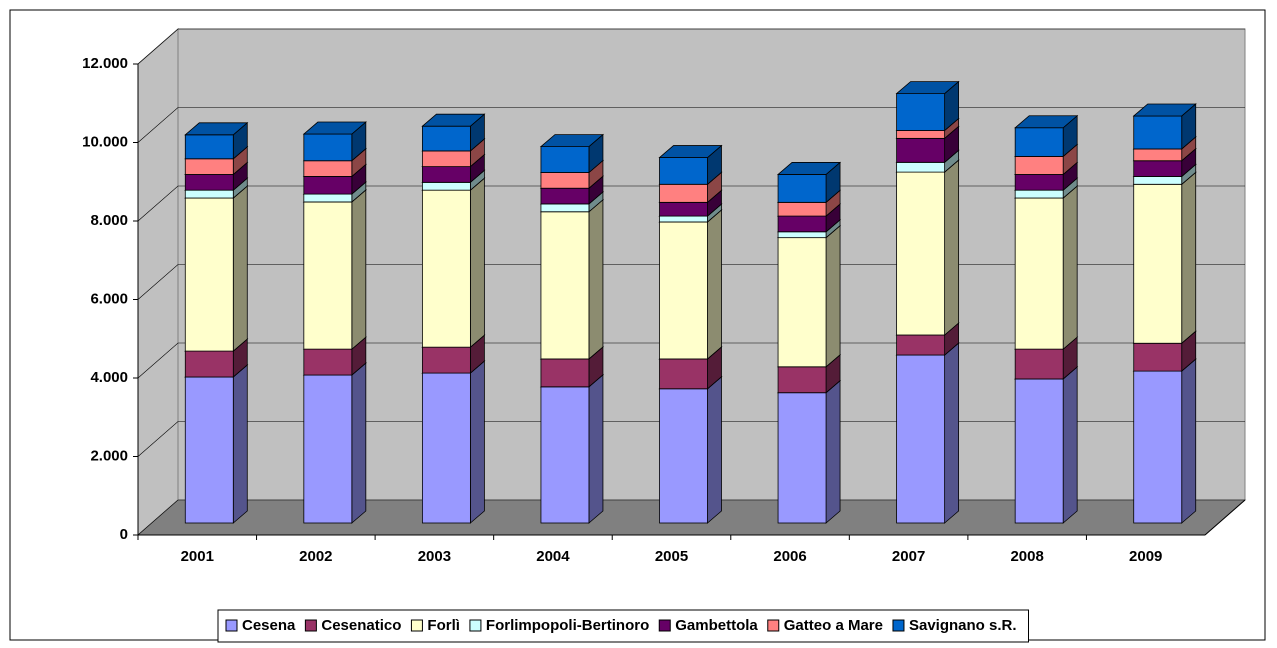  I want to click on legend-label: Gambettola, so click(716, 625).